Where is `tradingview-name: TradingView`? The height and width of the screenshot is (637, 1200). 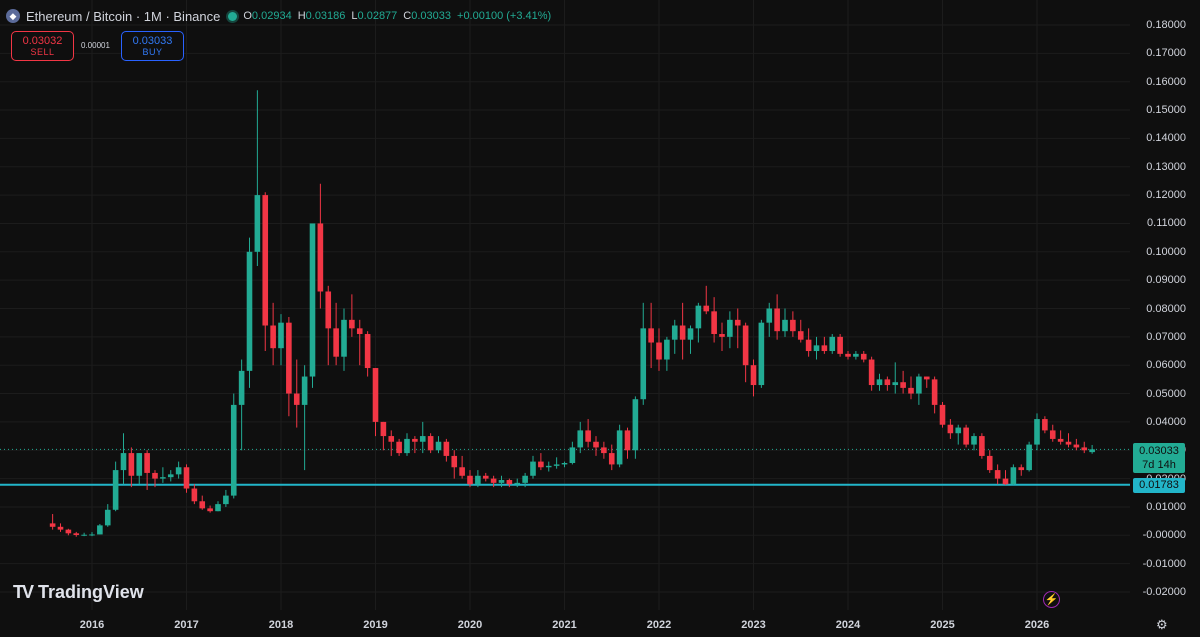 tradingview-name: TradingView is located at coordinates (91, 592).